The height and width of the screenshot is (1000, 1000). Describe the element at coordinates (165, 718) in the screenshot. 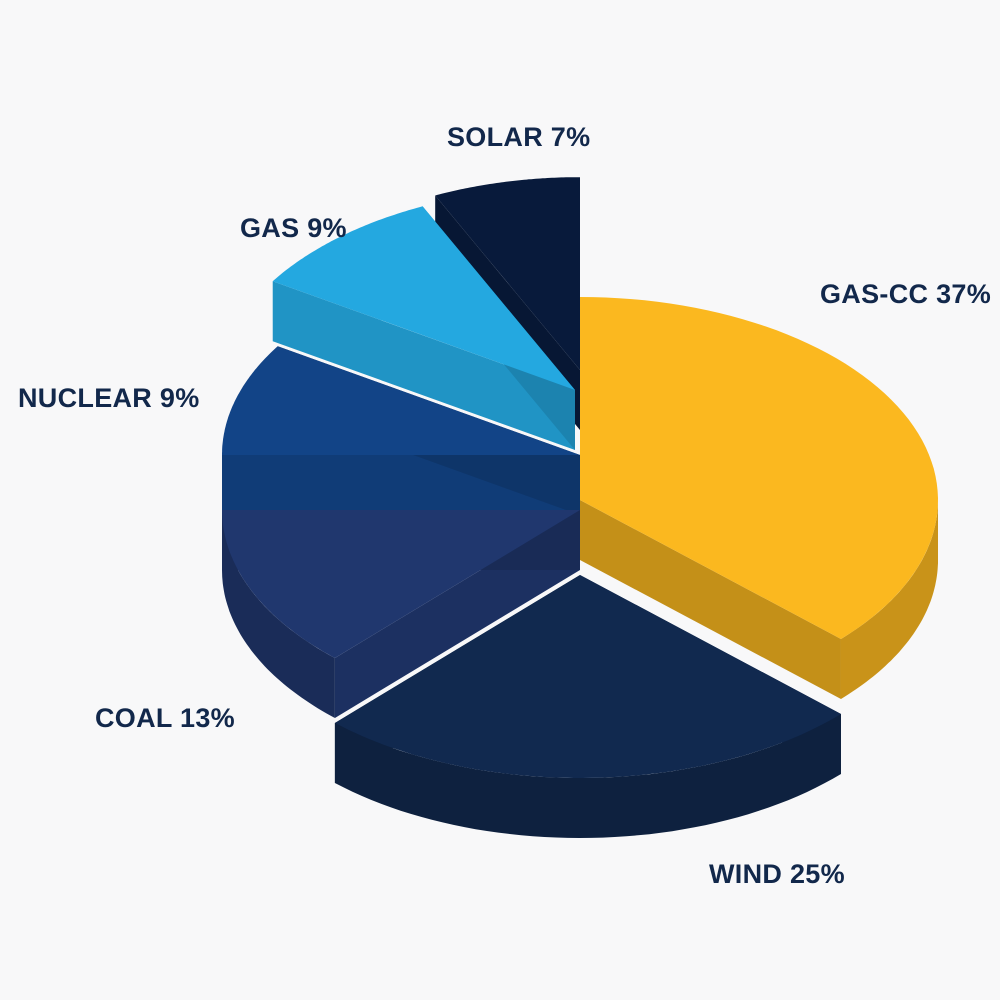

I see `label-coal: COAL 13%` at that location.